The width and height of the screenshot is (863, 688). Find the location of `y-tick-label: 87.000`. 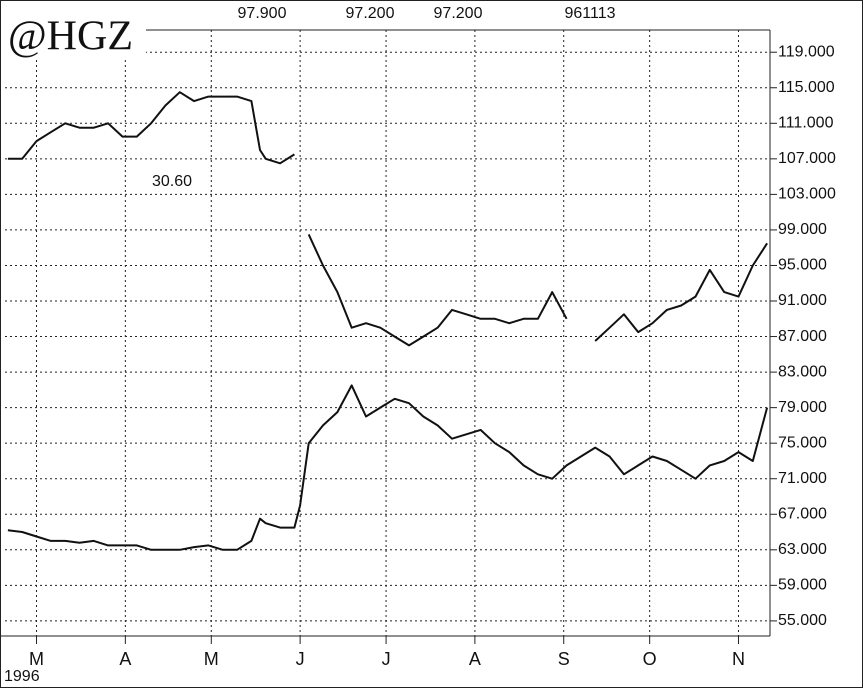

y-tick-label: 87.000 is located at coordinates (802, 336).